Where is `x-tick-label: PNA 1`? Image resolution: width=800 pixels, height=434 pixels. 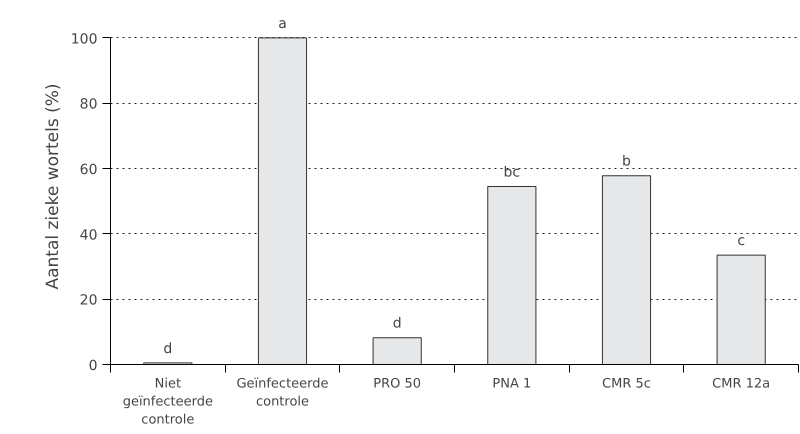 x-tick-label: PNA 1 is located at coordinates (512, 384).